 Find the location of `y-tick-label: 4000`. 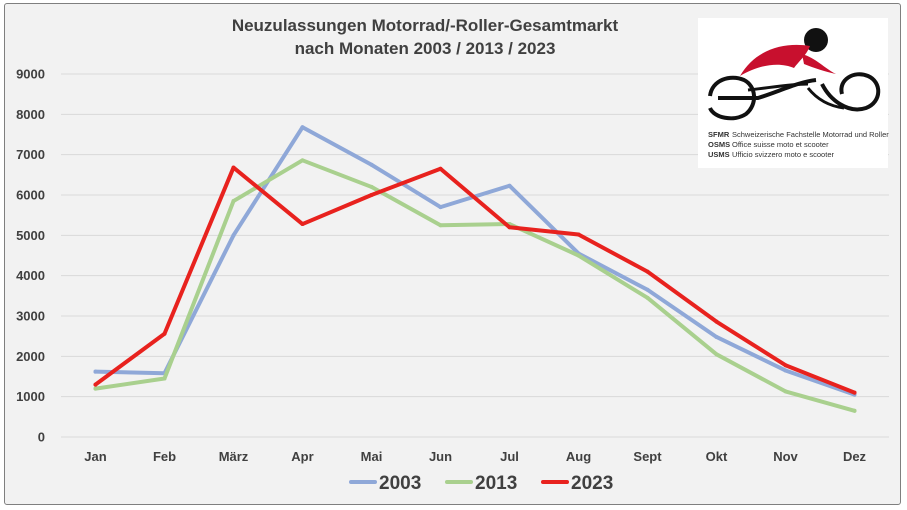

y-tick-label: 4000 is located at coordinates (30, 275).